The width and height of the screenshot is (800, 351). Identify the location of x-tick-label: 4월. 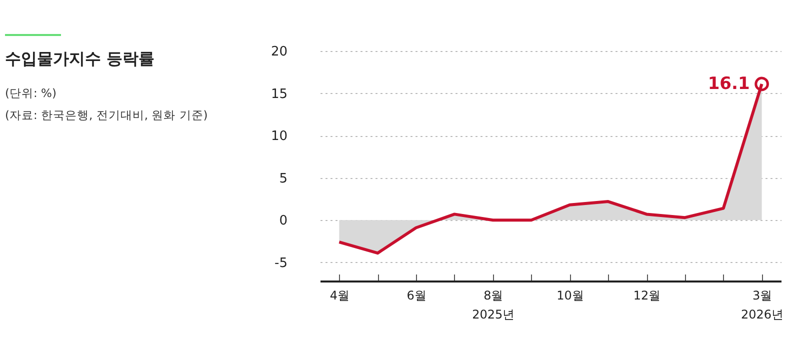
(340, 295).